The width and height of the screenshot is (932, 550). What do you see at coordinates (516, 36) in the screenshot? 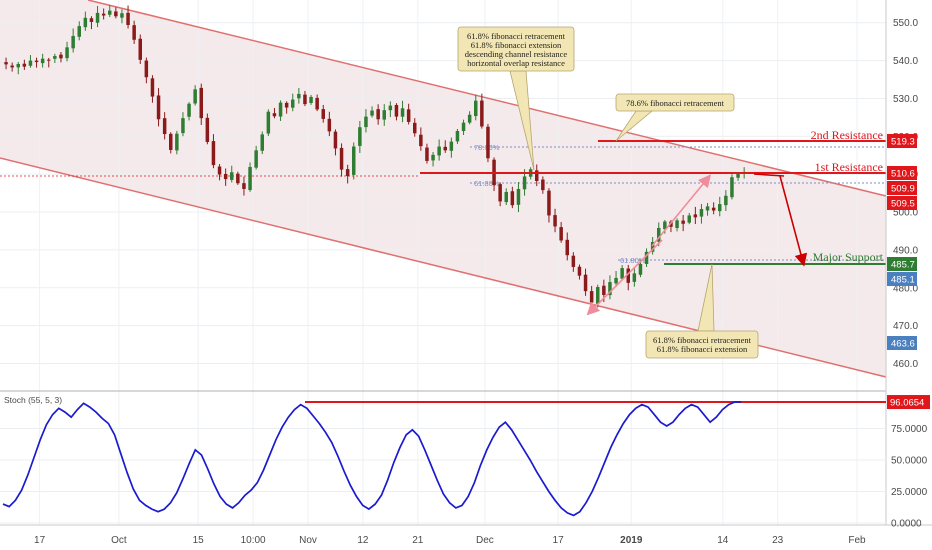
I see `note-top-line: 61.8% fibonacci retracement` at bounding box center [516, 36].